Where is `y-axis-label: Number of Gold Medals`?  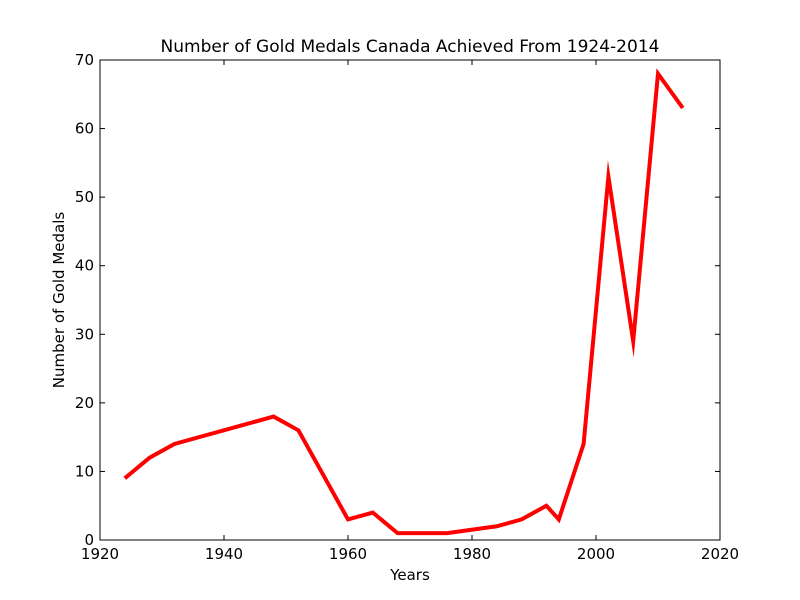
y-axis-label: Number of Gold Medals is located at coordinates (59, 300).